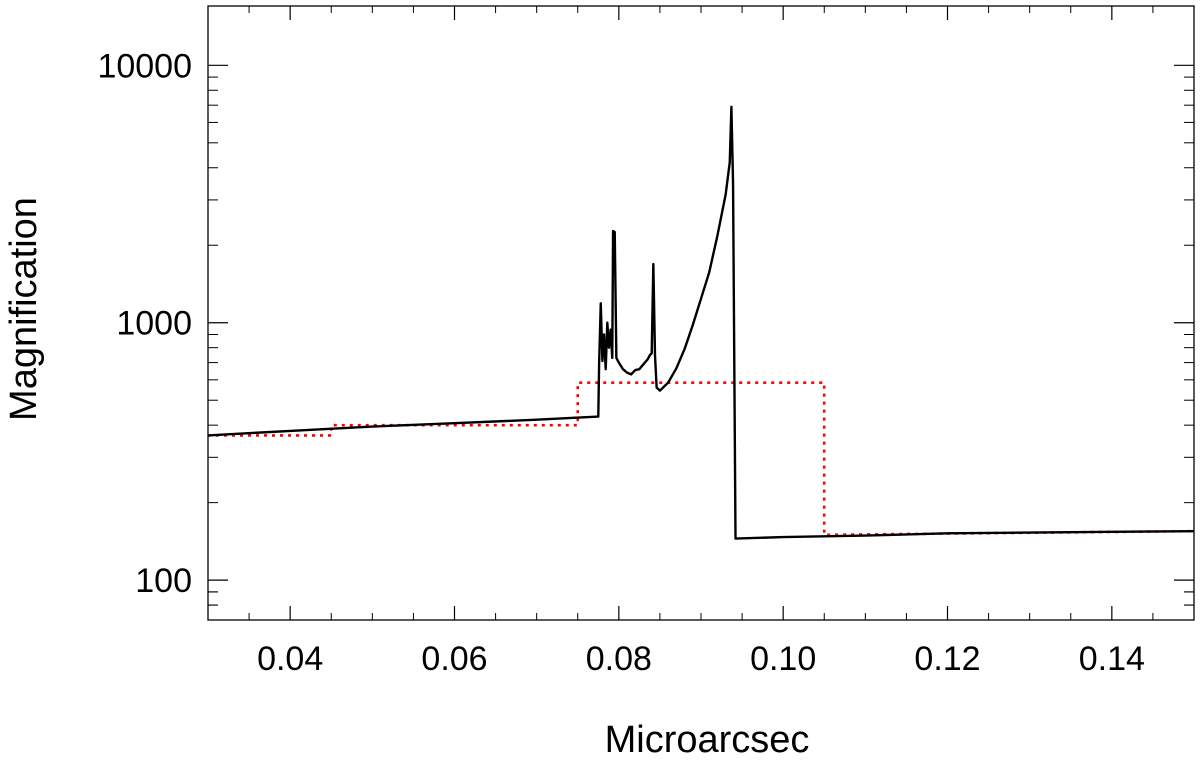 The height and width of the screenshot is (765, 1200). I want to click on y-axis-title: Magnification, so click(24, 309).